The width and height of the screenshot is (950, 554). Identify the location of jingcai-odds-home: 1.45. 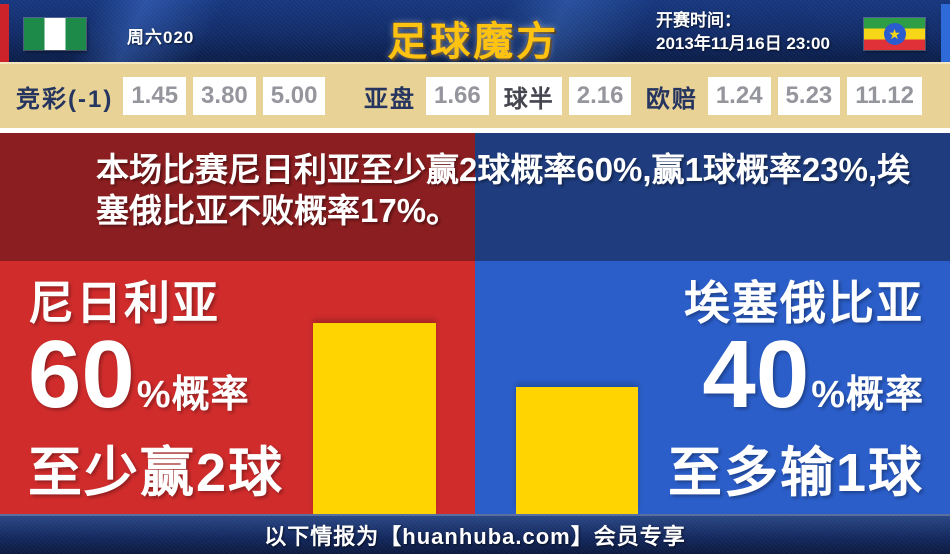
(155, 96).